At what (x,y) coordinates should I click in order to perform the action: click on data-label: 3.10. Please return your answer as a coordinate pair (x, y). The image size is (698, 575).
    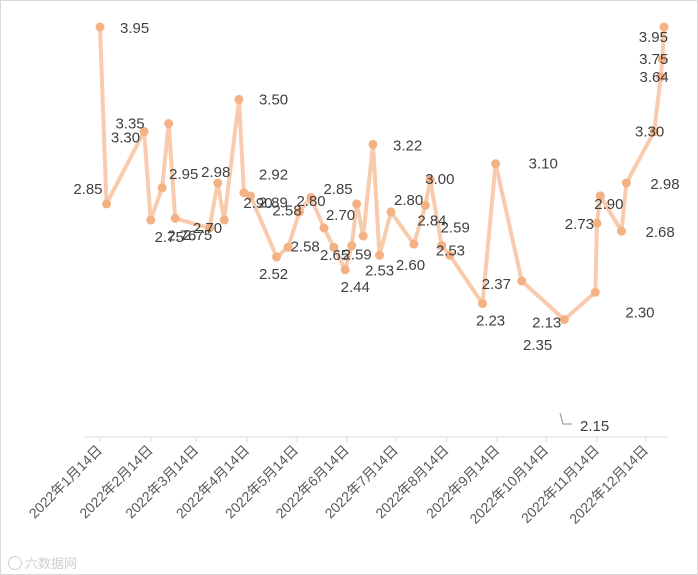
    Looking at the image, I should click on (543, 164).